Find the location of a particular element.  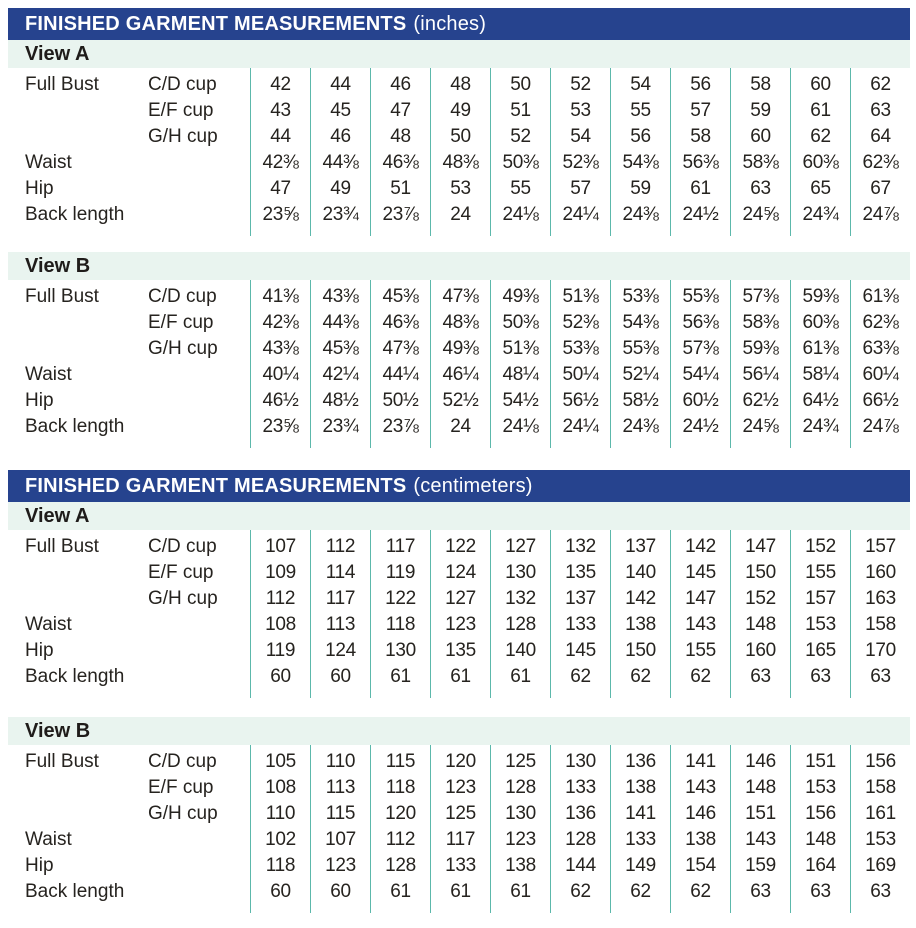

measurement-value: 46 is located at coordinates (340, 137).